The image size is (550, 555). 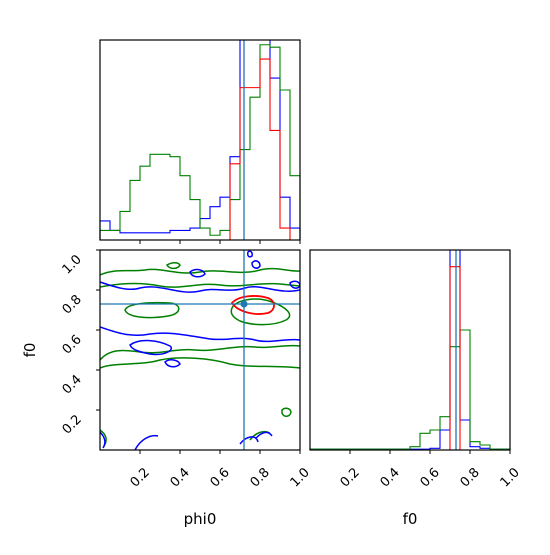 I want to click on f0-xtick-label: 0.4, so click(x=390, y=477).